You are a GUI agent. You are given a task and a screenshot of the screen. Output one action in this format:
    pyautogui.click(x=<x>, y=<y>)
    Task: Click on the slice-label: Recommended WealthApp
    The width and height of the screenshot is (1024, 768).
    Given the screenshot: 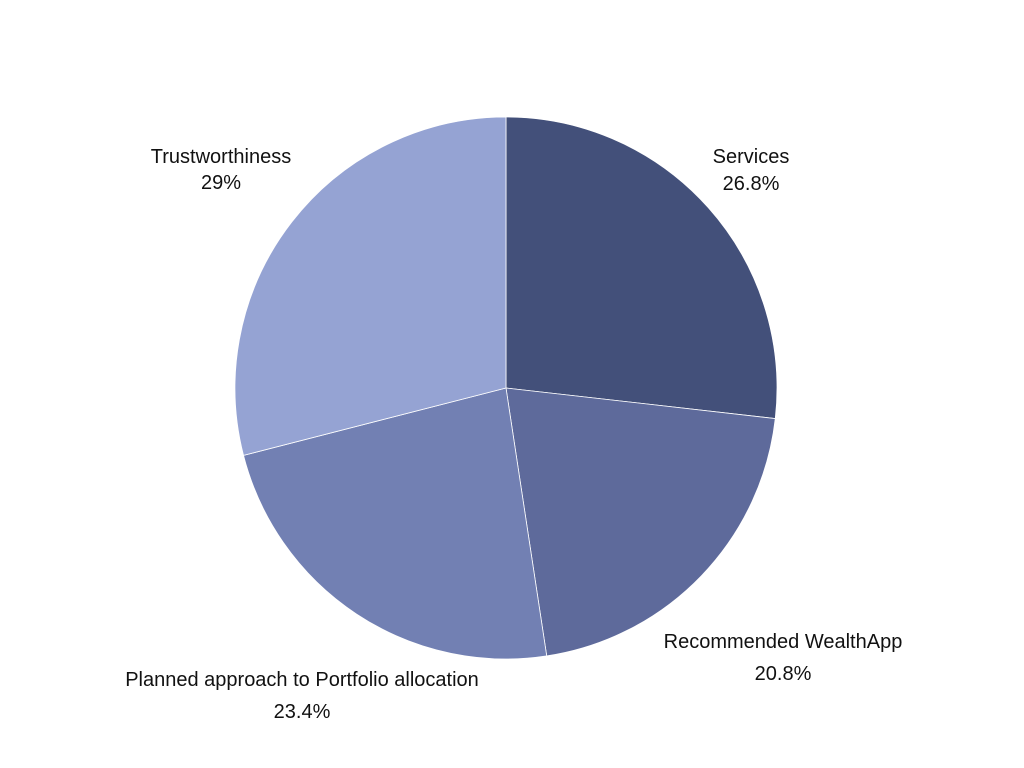 What is the action you would take?
    pyautogui.click(x=783, y=642)
    